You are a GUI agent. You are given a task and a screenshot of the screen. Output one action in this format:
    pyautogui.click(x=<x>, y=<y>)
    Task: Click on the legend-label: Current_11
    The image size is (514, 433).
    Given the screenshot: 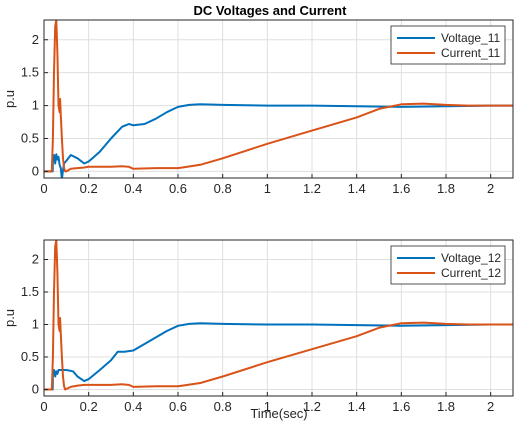 What is the action you would take?
    pyautogui.click(x=470, y=53)
    